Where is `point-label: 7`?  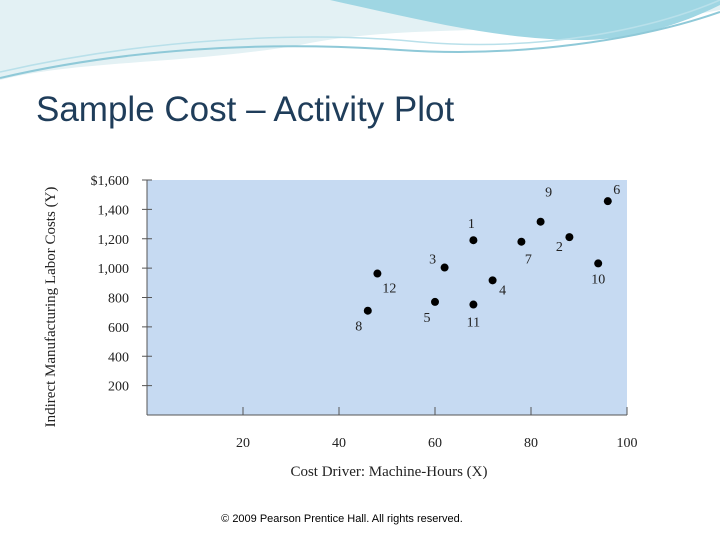
point-label: 7 is located at coordinates (528, 260).